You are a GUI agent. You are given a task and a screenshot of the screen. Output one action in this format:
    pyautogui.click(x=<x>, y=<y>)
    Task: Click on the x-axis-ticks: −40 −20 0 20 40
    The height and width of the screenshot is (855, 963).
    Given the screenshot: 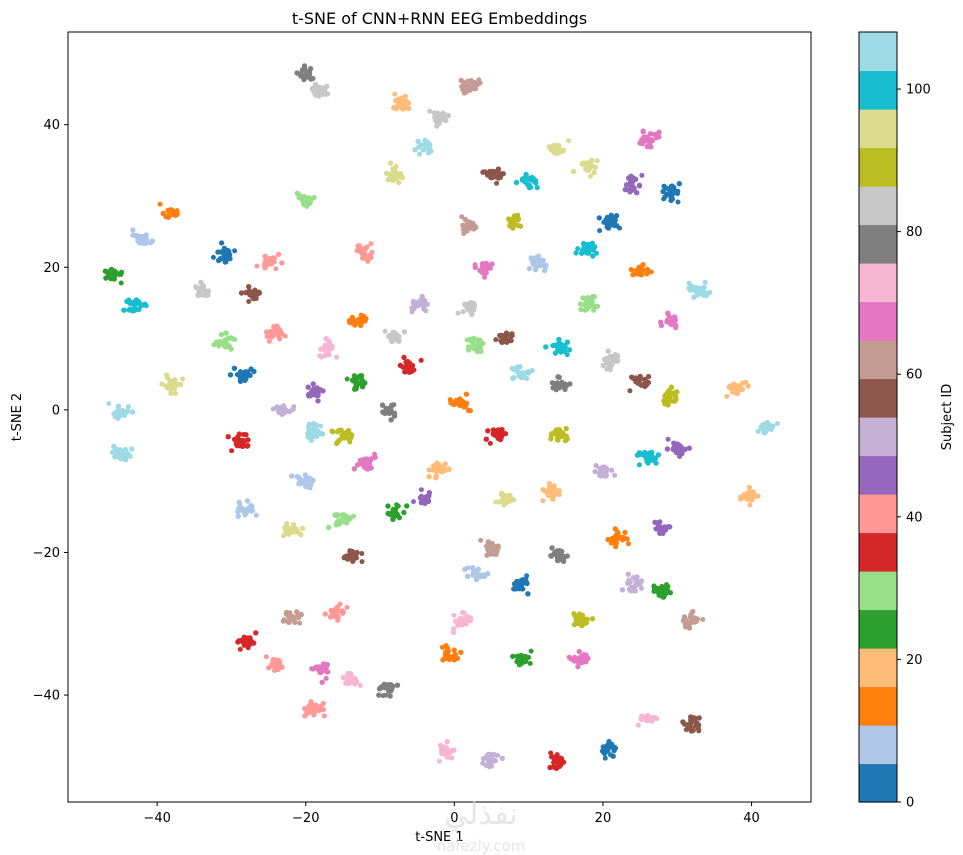 What is the action you would take?
    pyautogui.click(x=451, y=814)
    